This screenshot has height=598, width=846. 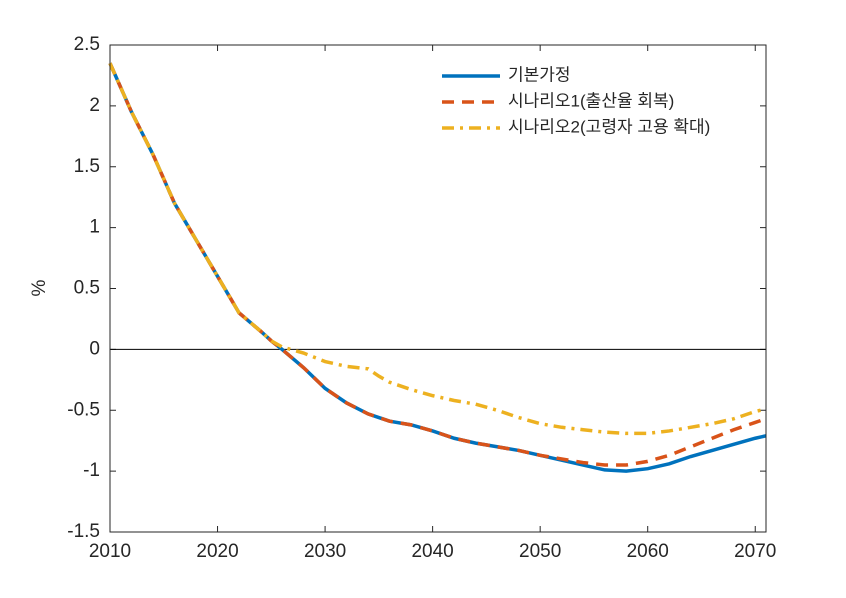 I want to click on y-tick-label: 2, so click(x=94, y=105).